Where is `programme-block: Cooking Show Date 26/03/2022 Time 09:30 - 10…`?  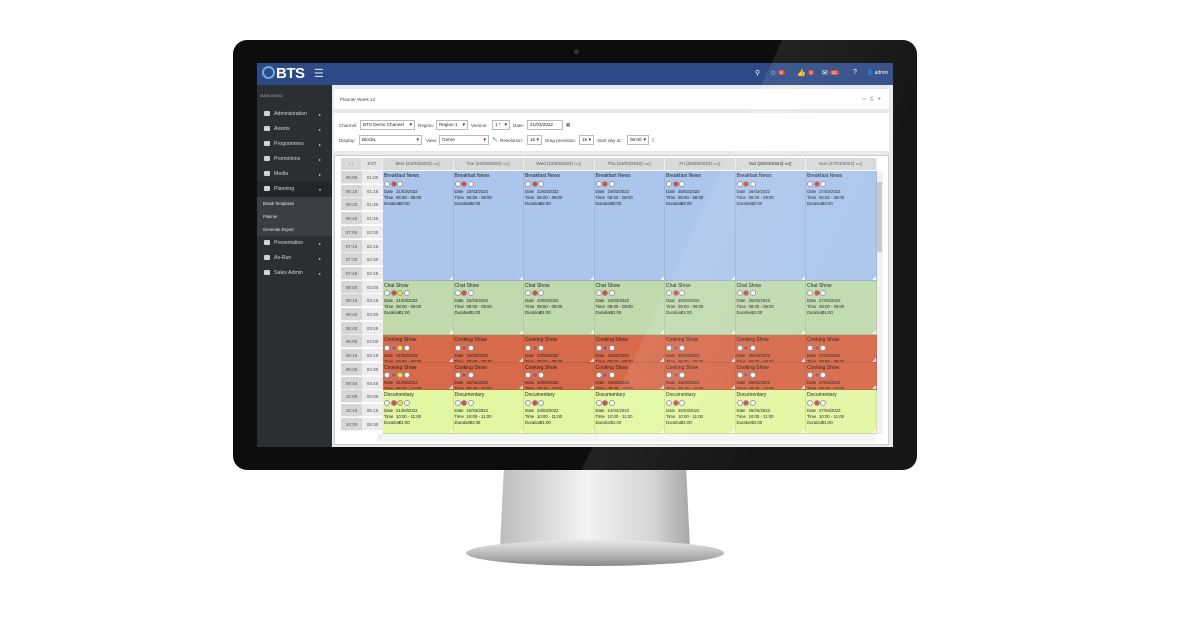
programme-block: Cooking Show Date 26/03/2022 Time 09:30 - 10… is located at coordinates (770, 376).